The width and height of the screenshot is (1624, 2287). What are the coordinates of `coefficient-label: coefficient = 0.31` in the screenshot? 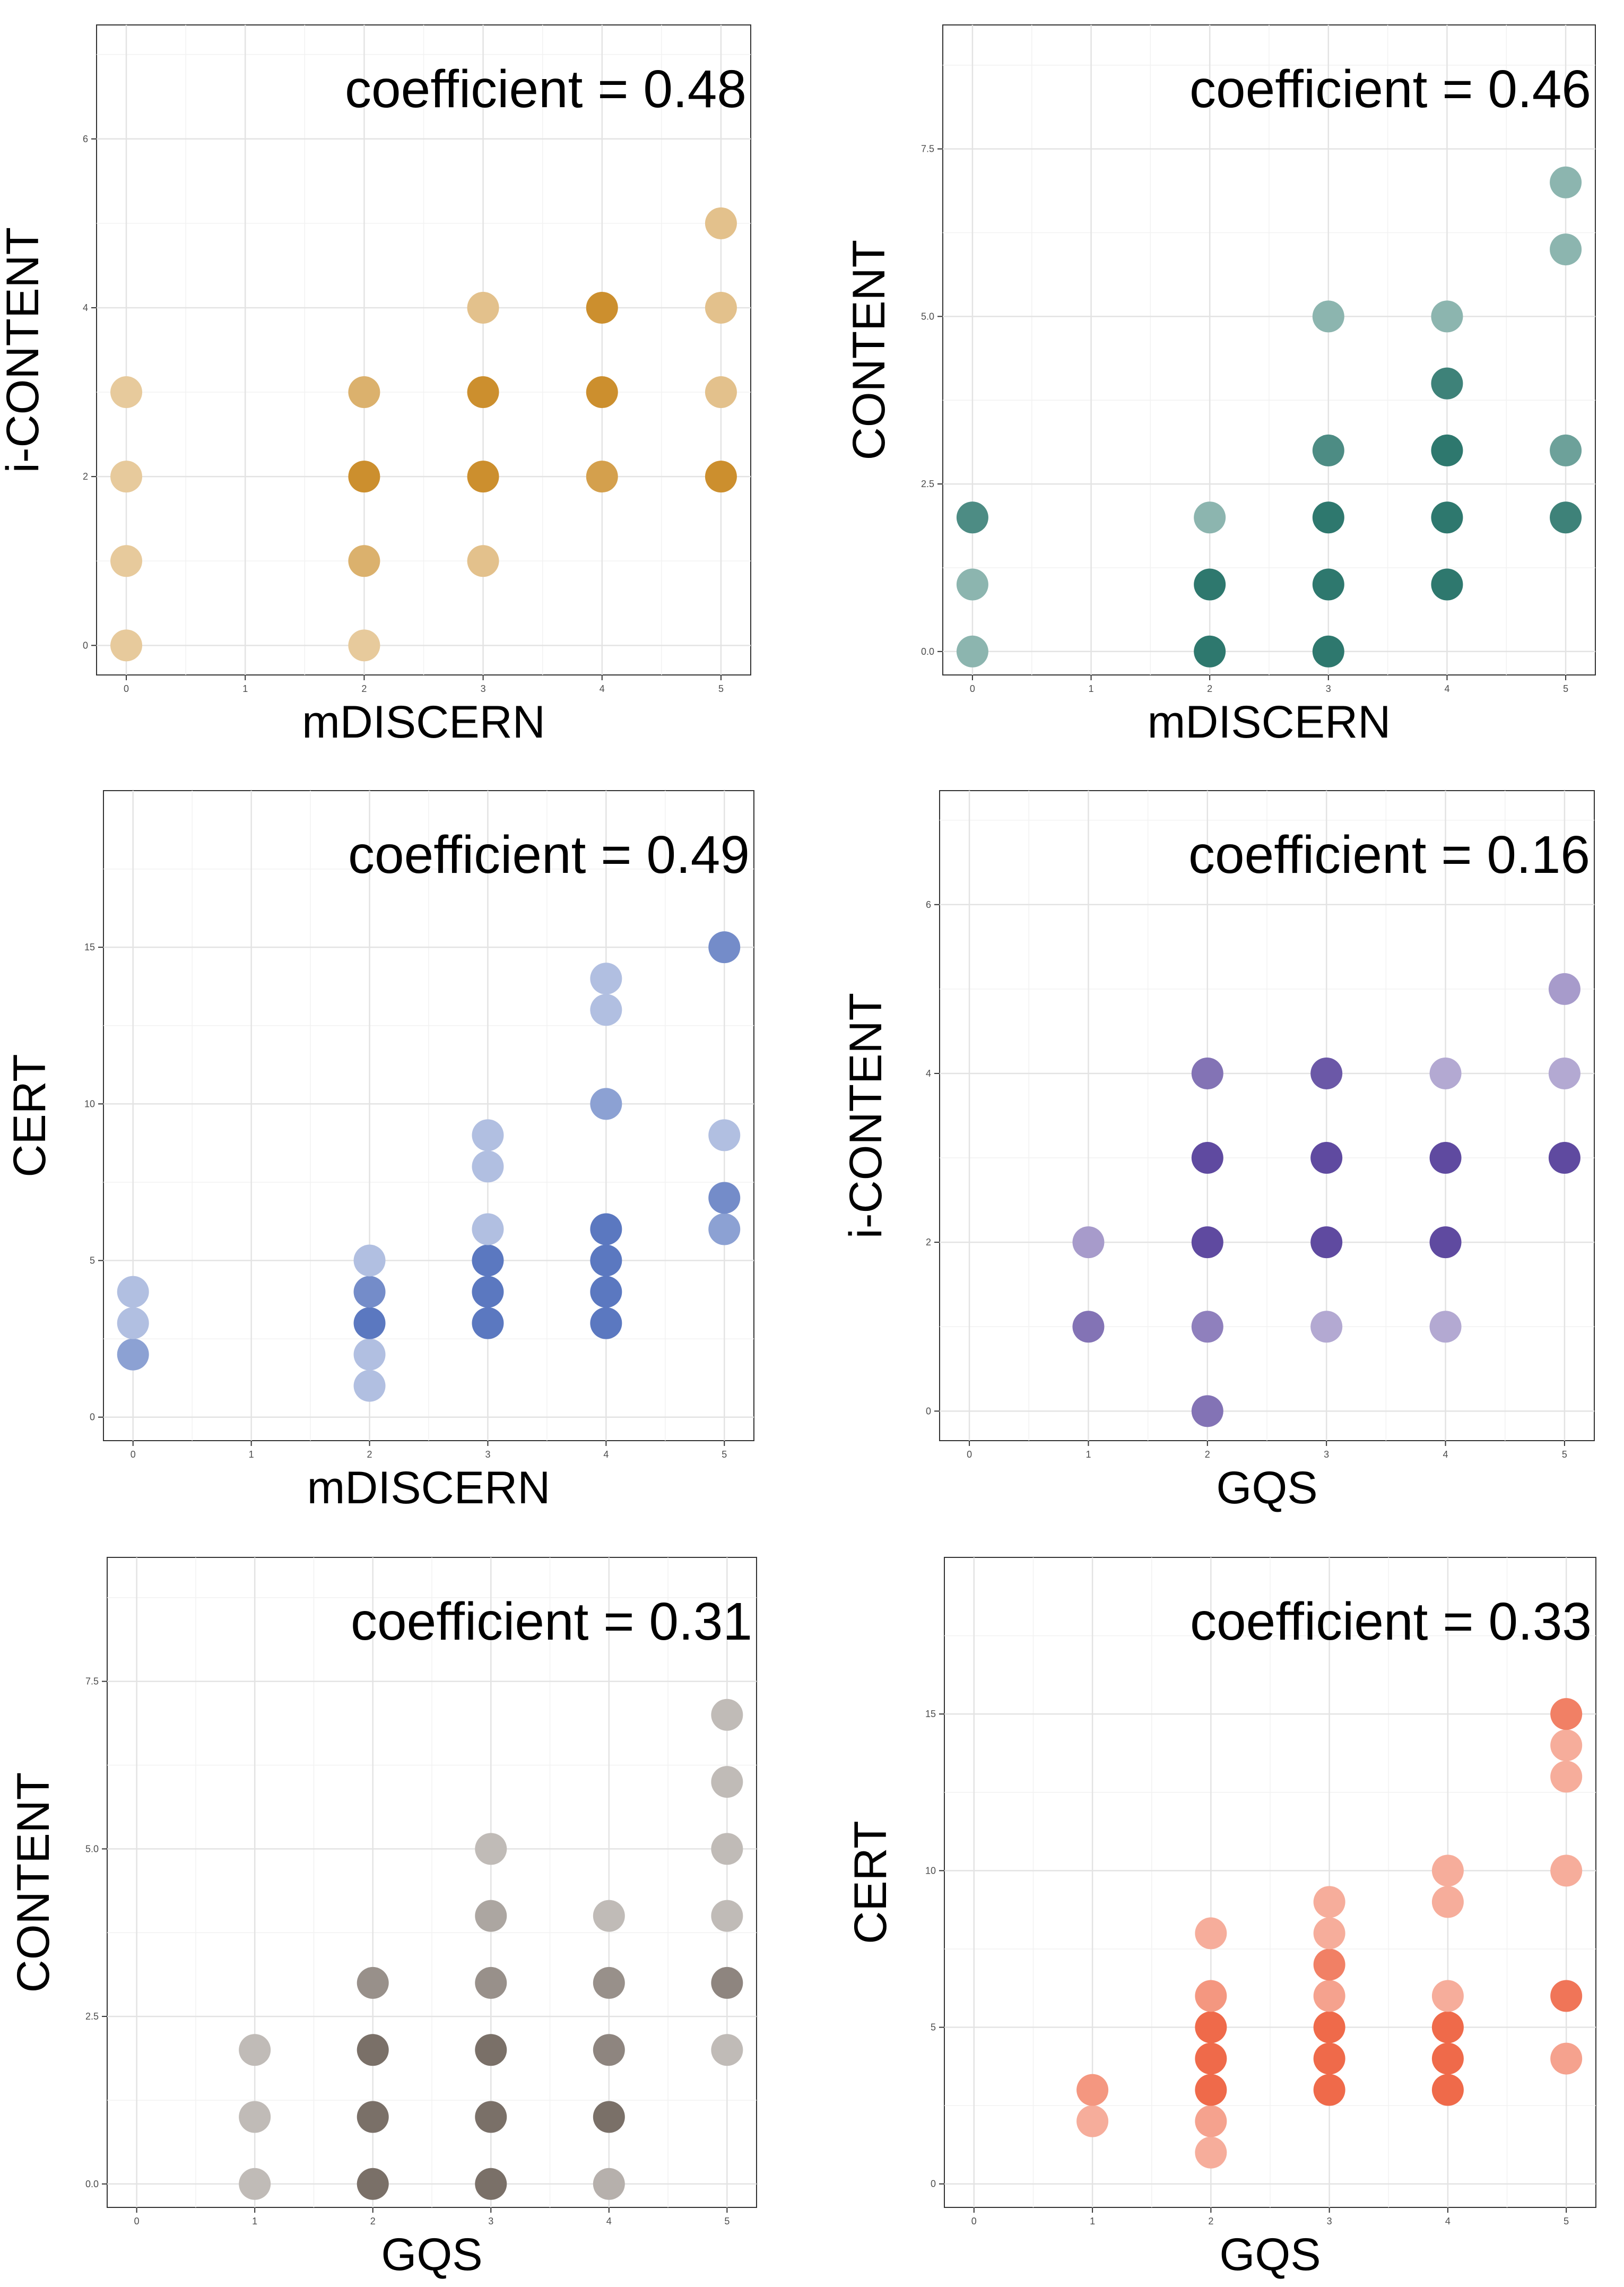 It's located at (552, 1621).